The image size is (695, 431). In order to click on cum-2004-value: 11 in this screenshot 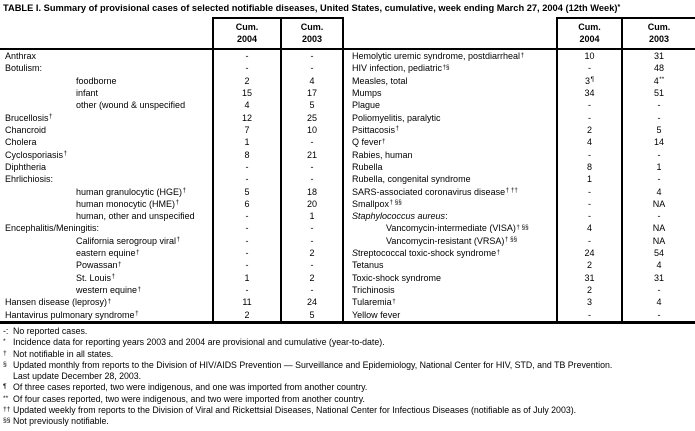, I will do `click(247, 302)`.